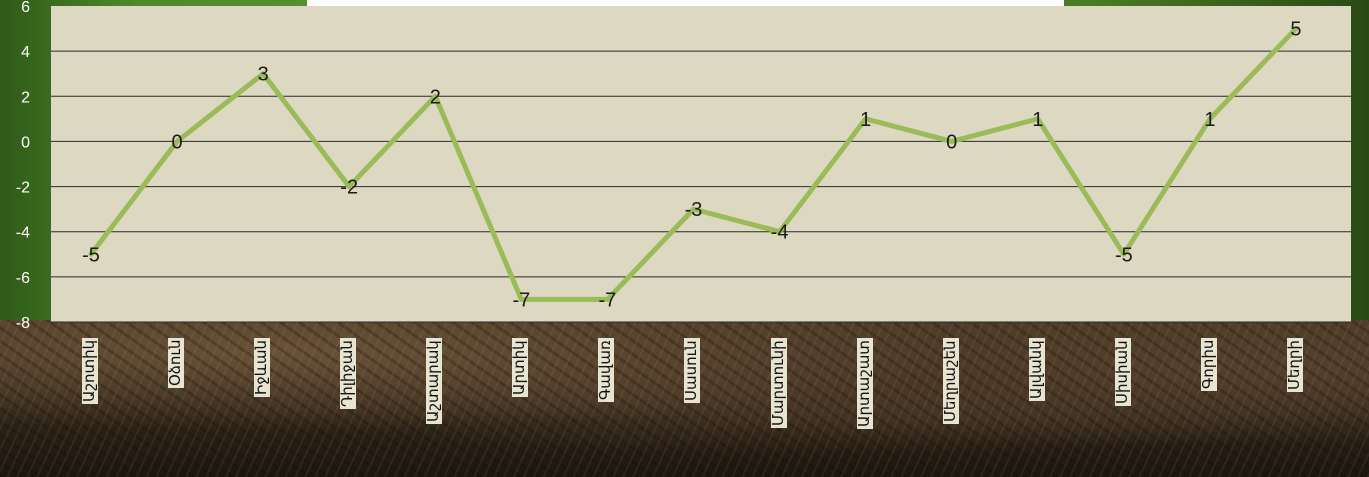 This screenshot has width=1369, height=477. What do you see at coordinates (25, 142) in the screenshot?
I see `y-tick-label: 0` at bounding box center [25, 142].